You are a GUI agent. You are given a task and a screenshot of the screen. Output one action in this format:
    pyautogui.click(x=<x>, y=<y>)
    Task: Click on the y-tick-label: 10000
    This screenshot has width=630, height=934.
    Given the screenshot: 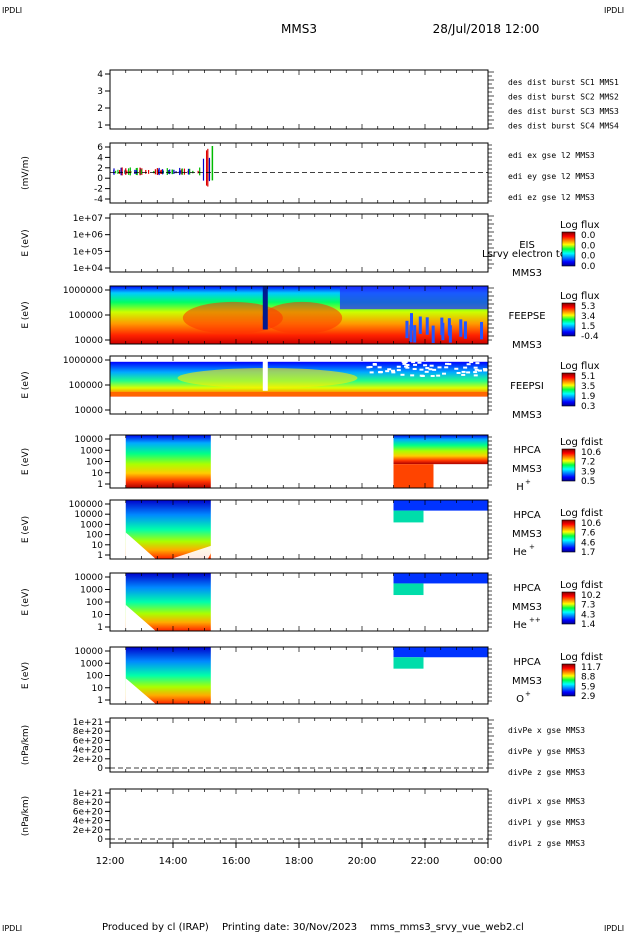 What is the action you would take?
    pyautogui.click(x=88, y=652)
    